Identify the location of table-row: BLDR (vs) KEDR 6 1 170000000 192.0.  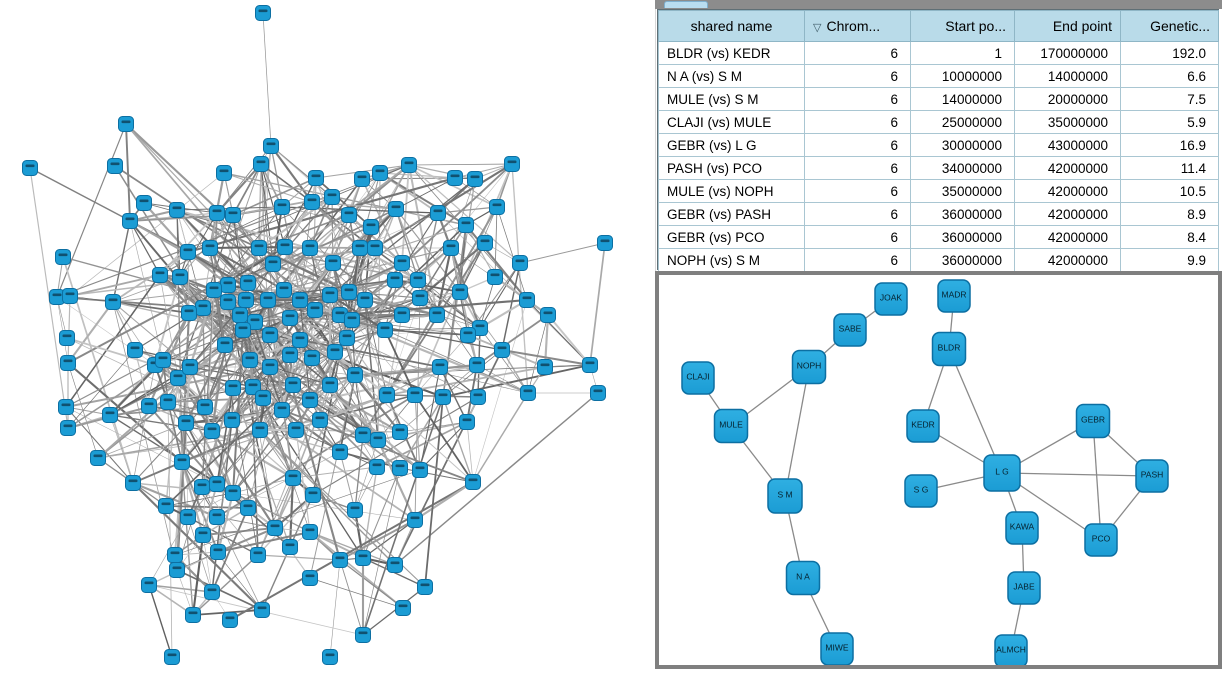
(938, 53).